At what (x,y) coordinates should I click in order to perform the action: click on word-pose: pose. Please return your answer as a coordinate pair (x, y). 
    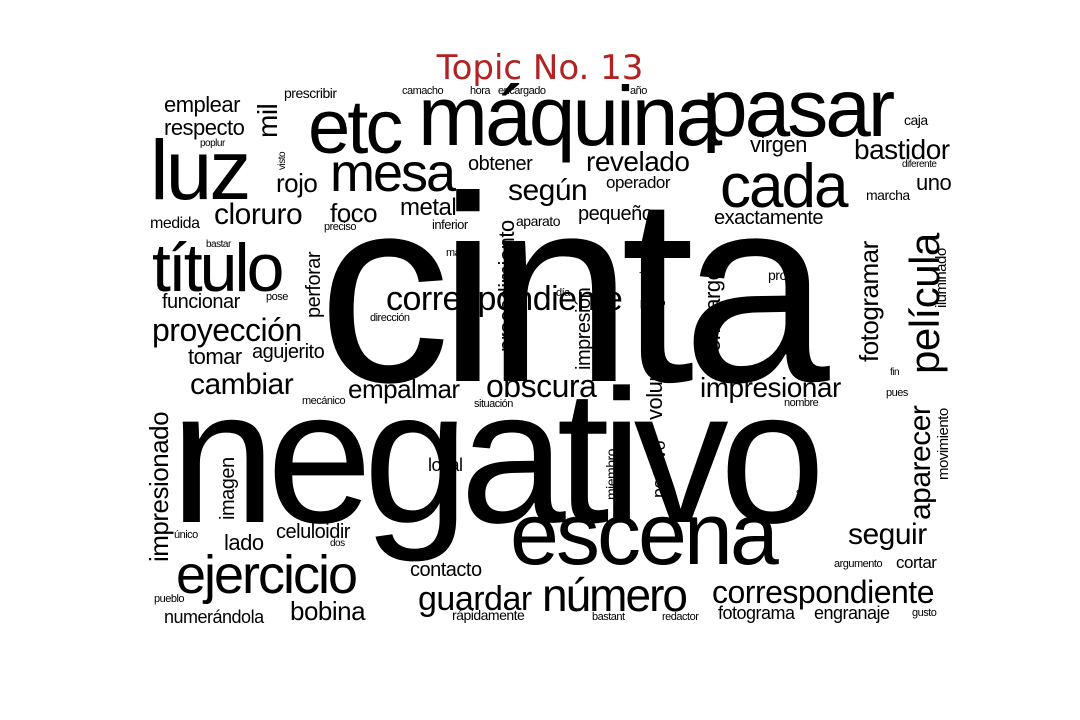
    Looking at the image, I should click on (277, 297).